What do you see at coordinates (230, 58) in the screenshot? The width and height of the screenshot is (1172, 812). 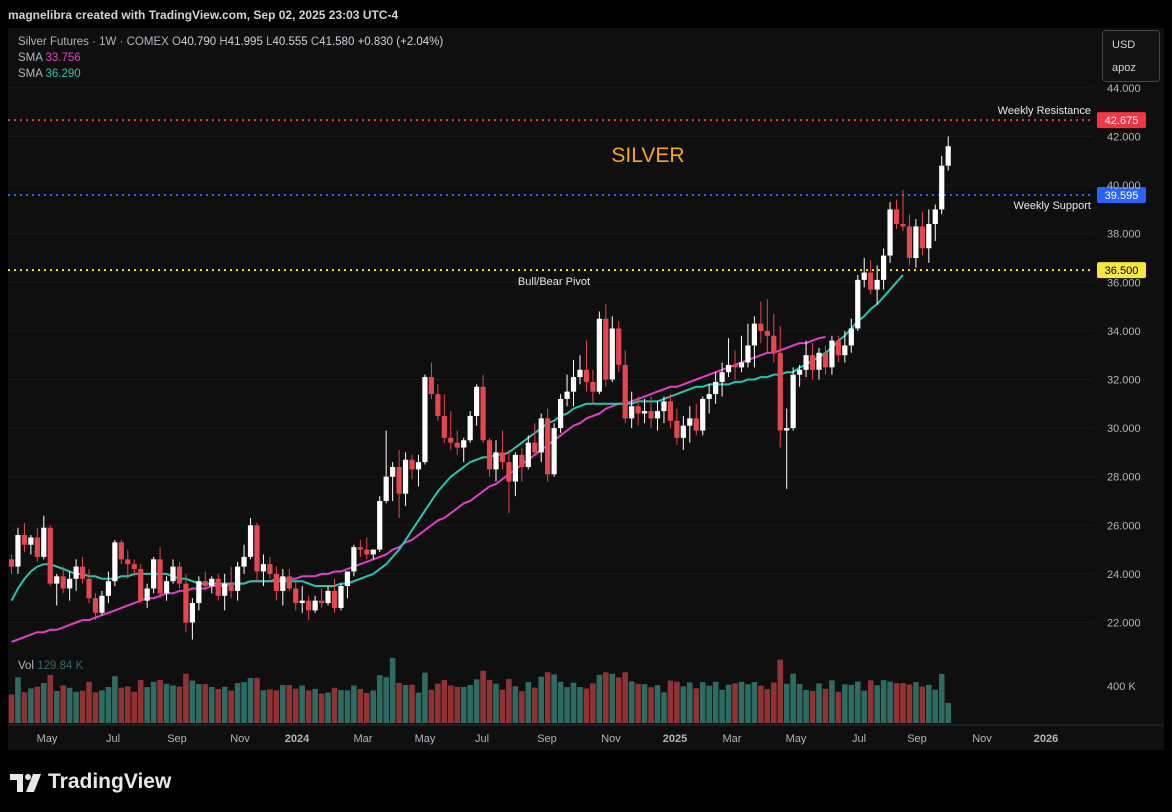 I see `sma1-row: SMA 33.756` at bounding box center [230, 58].